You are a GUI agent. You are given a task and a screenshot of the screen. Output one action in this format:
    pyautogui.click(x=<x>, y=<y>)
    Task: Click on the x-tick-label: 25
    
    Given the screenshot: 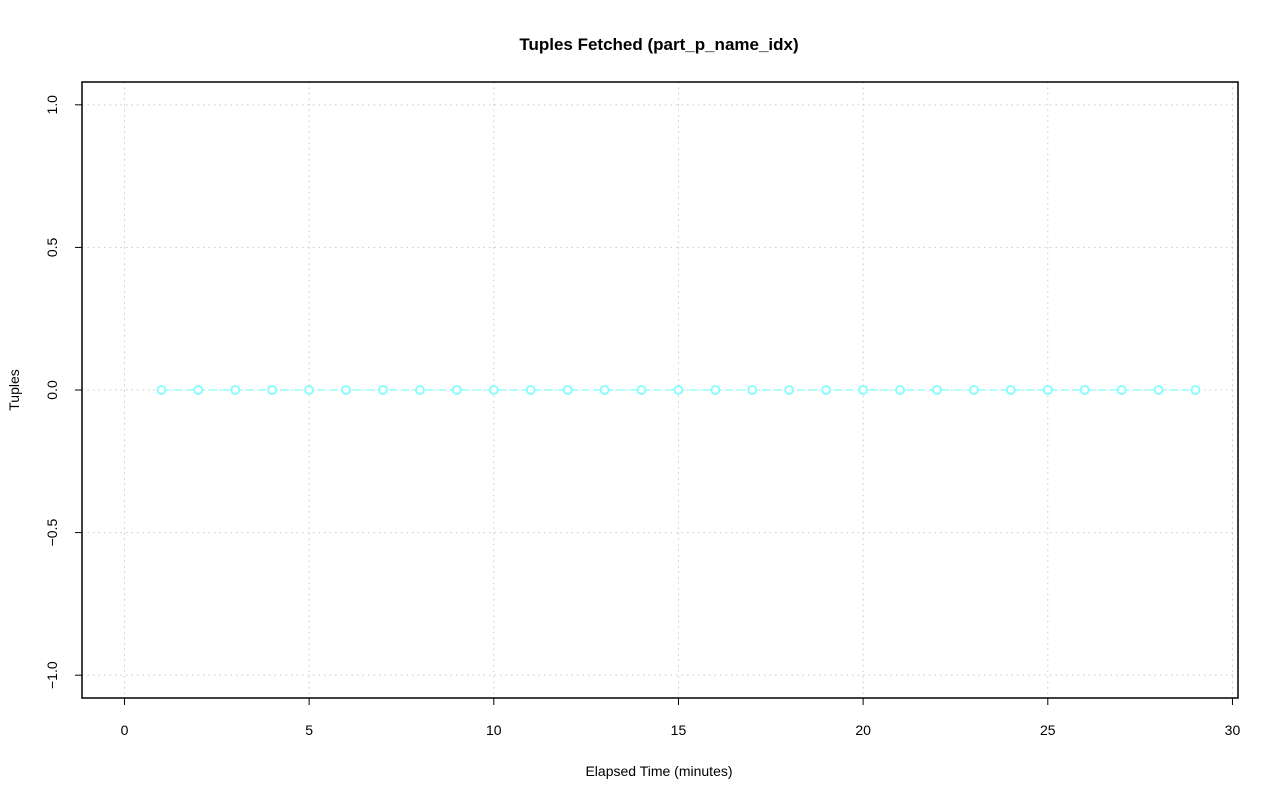 What is the action you would take?
    pyautogui.click(x=1048, y=730)
    